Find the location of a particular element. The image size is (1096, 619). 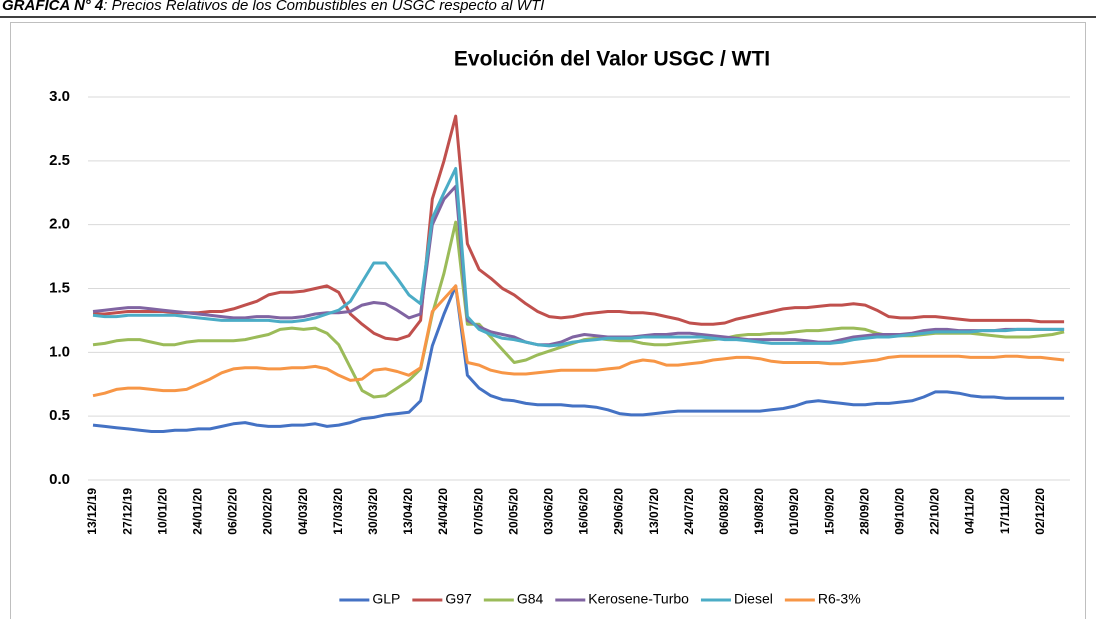

x-tick-label: 30/03/20 is located at coordinates (373, 511).